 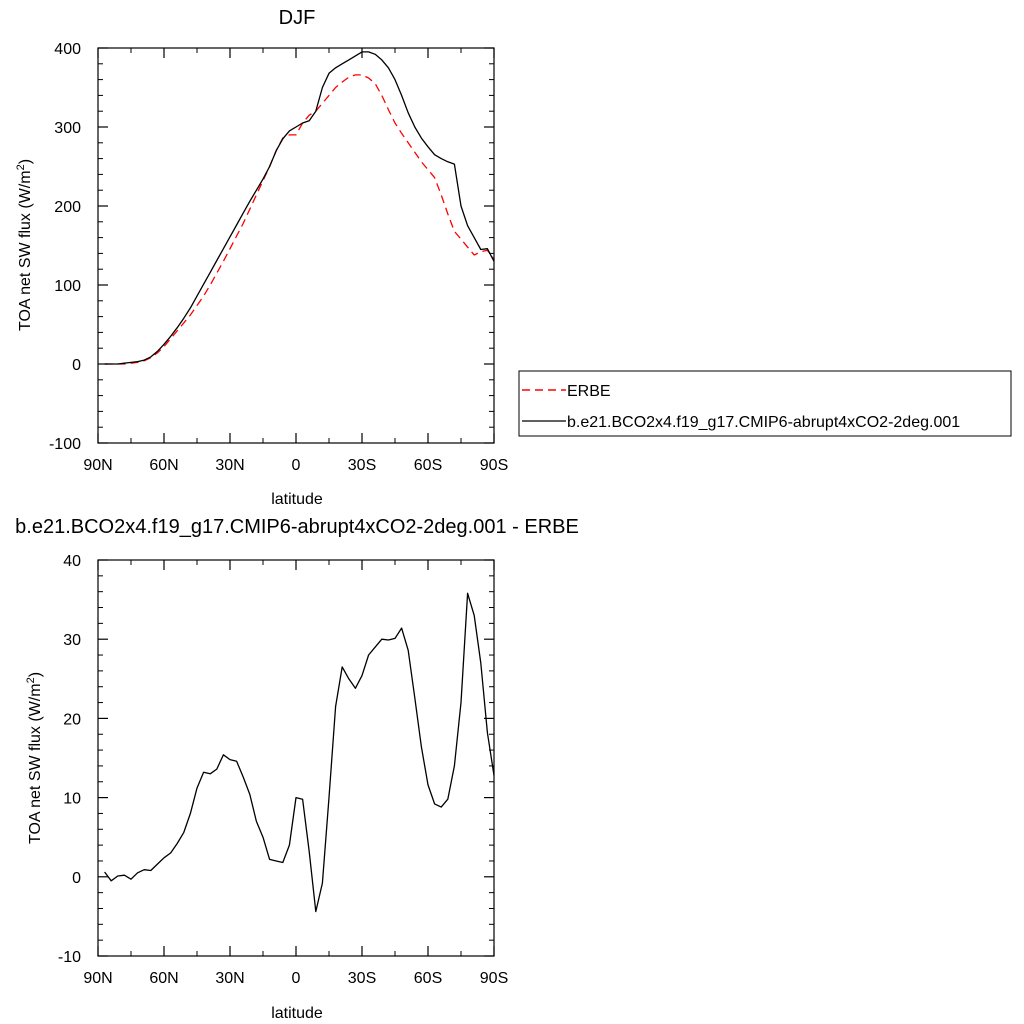 What do you see at coordinates (67, 207) in the screenshot?
I see `y-tick-label: 200` at bounding box center [67, 207].